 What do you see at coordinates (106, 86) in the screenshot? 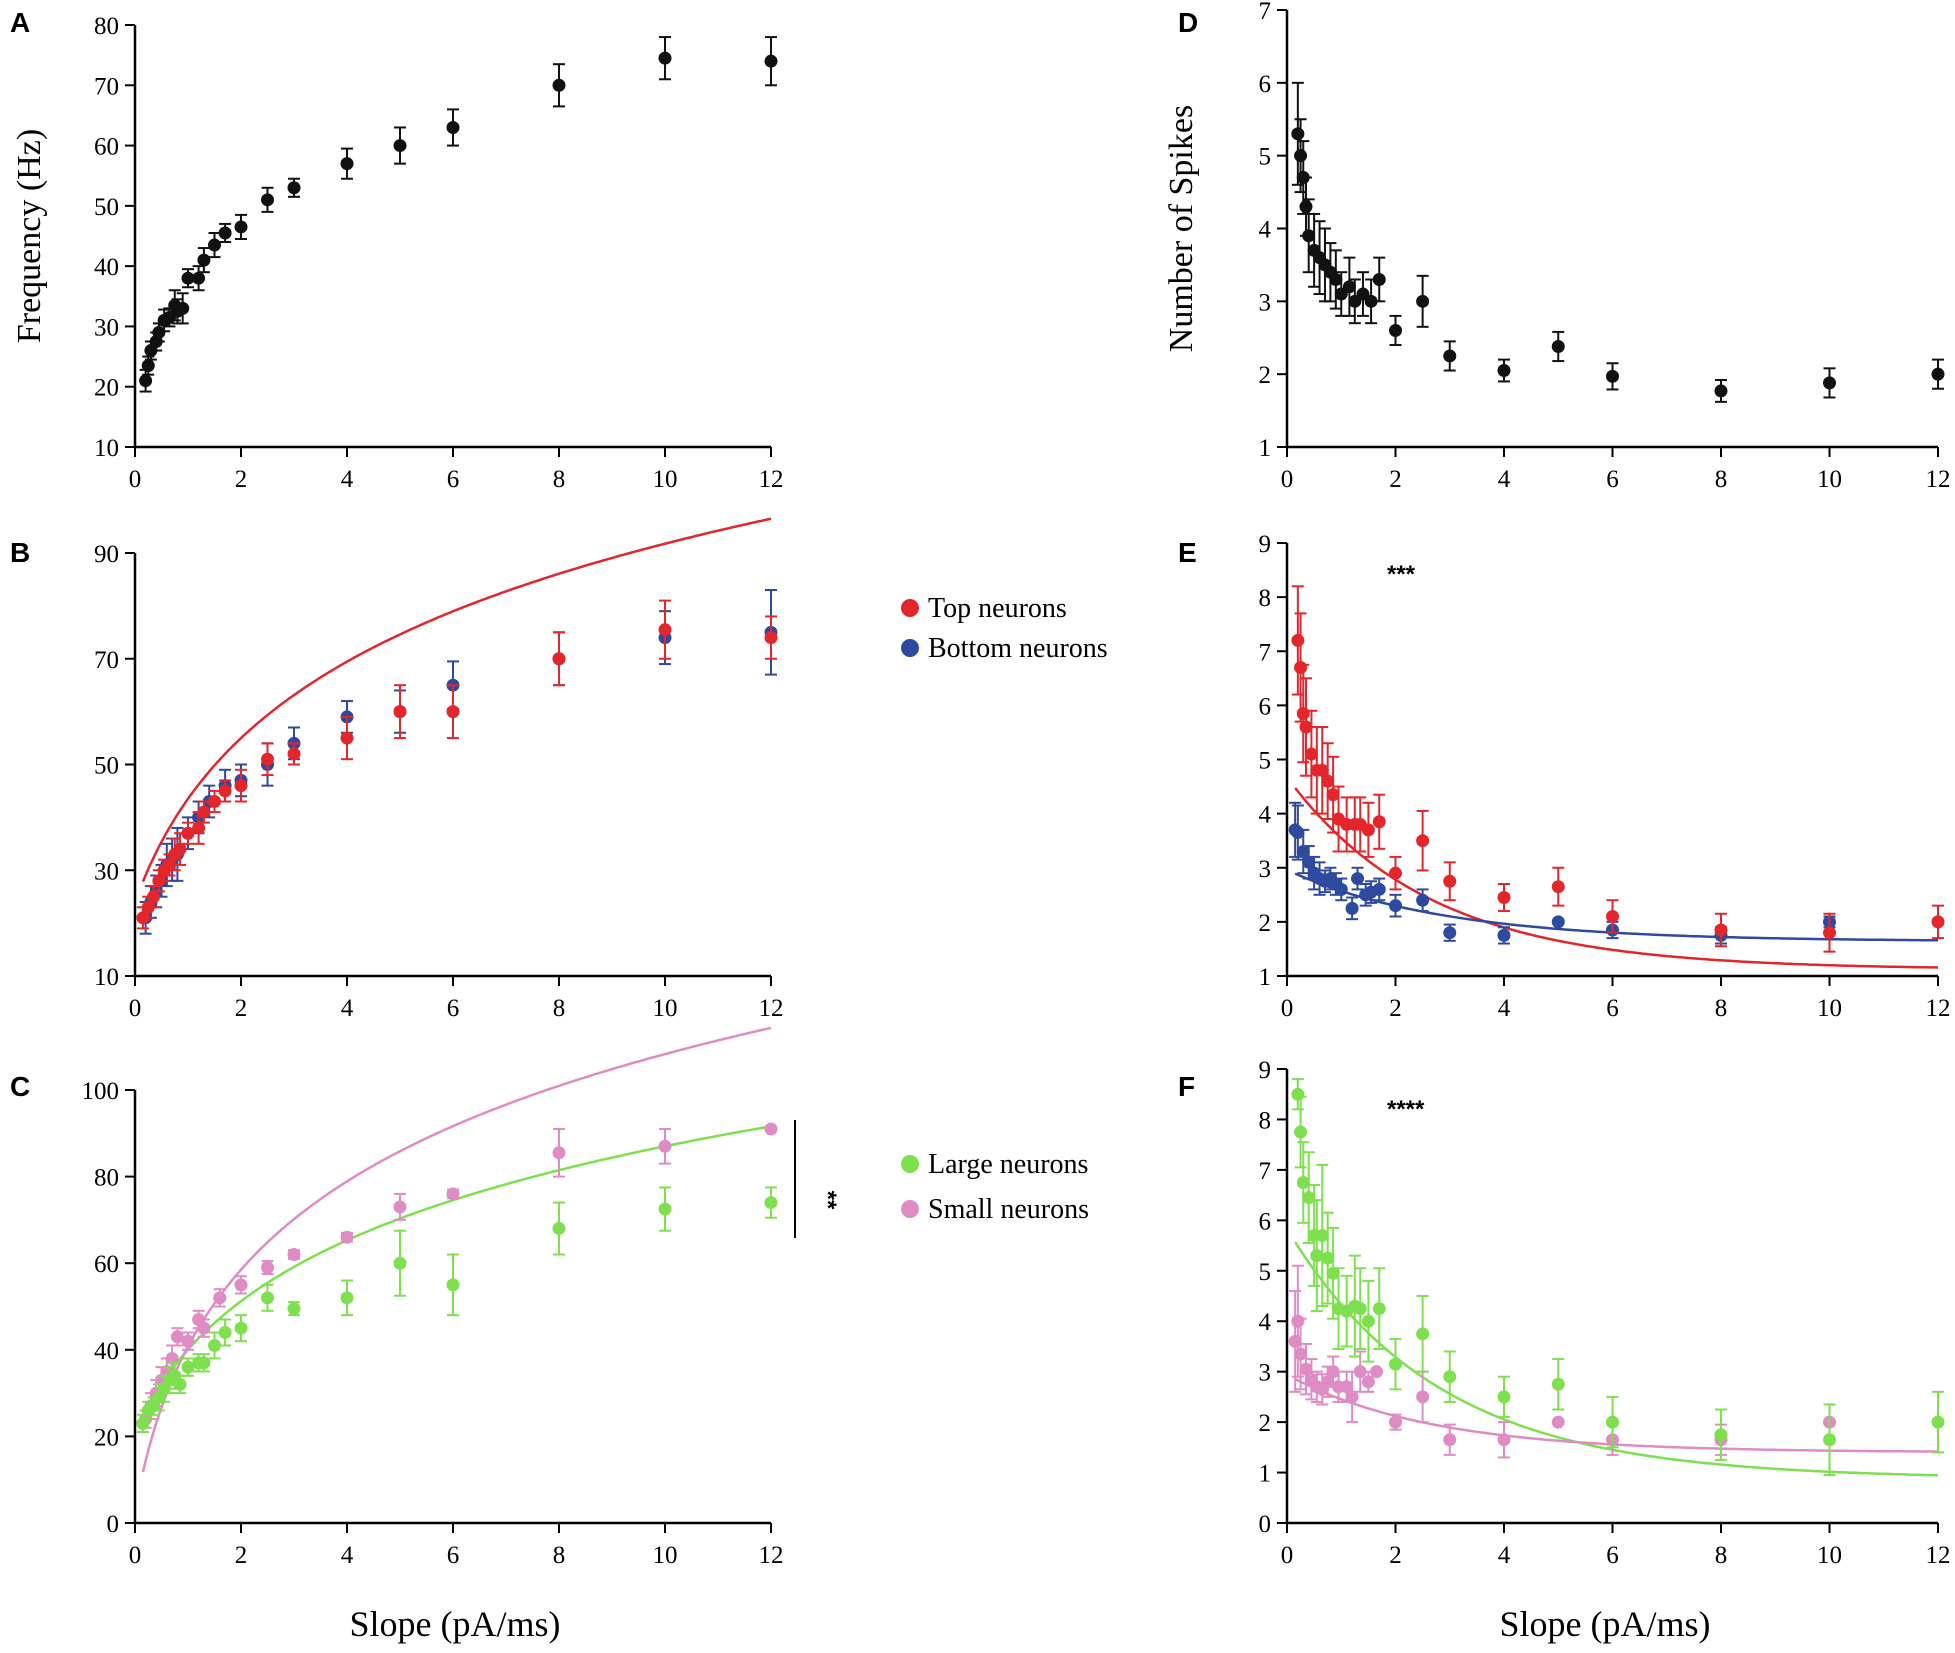
I see `y-tick-label: 70` at bounding box center [106, 86].